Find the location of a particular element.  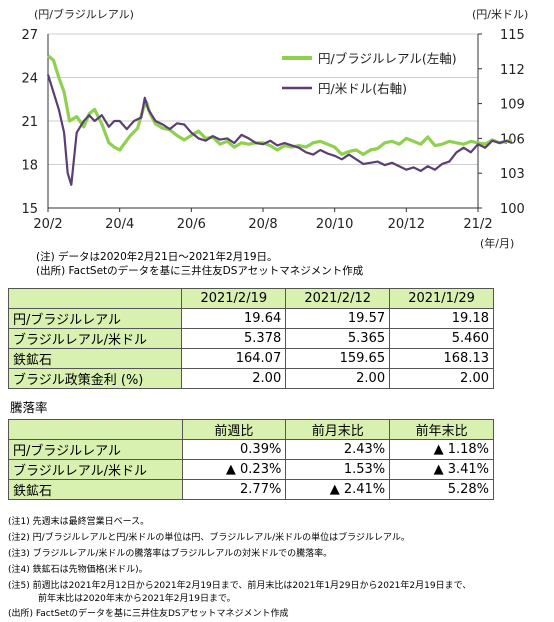

right-tick-label: 106 is located at coordinates (512, 139).